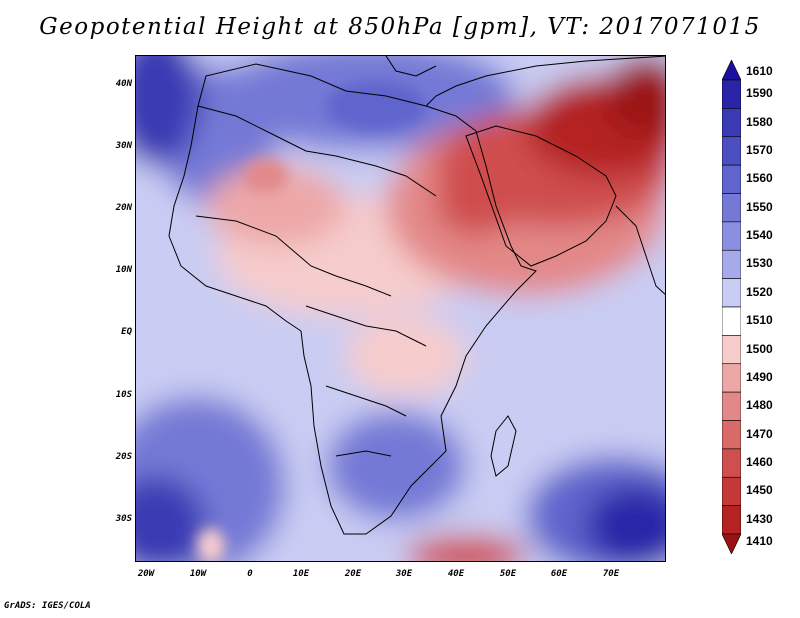  What do you see at coordinates (759, 235) in the screenshot?
I see `colorbar-label-1540: 1540` at bounding box center [759, 235].